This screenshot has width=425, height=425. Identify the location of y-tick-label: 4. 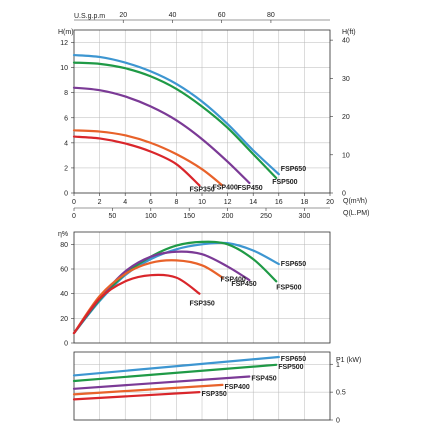
(66, 143).